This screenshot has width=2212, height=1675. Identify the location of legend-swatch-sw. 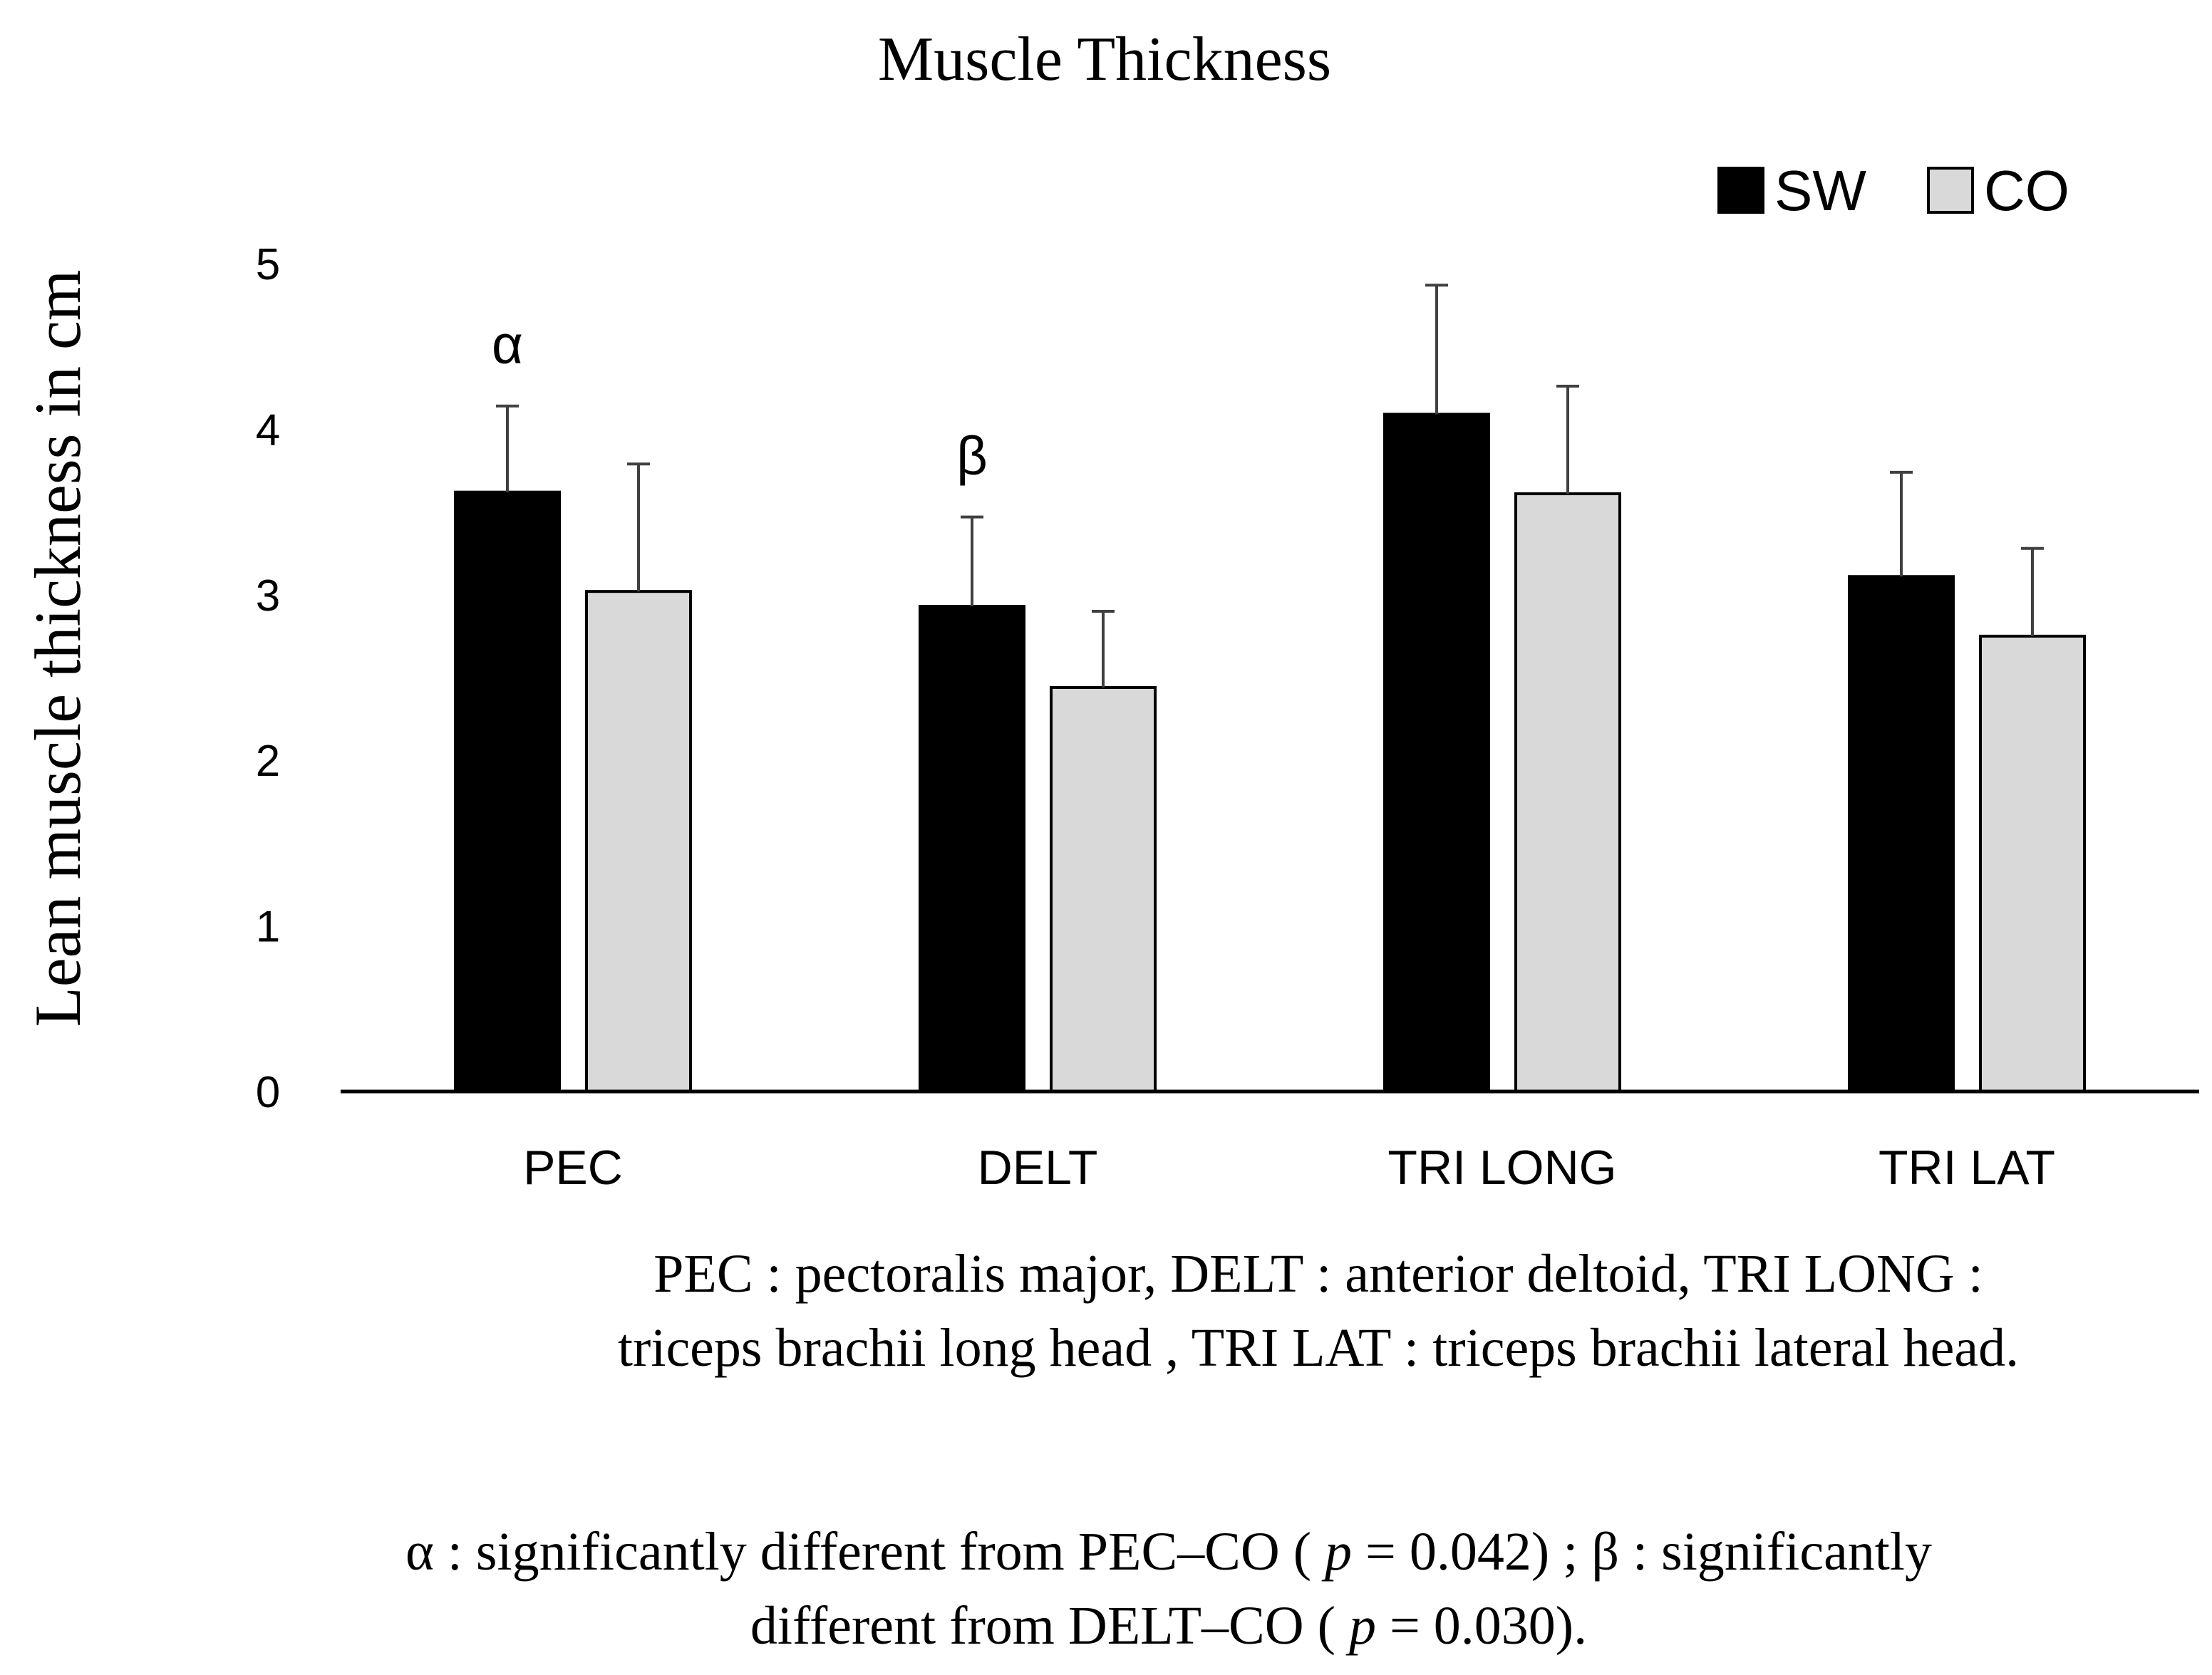
(1740, 191).